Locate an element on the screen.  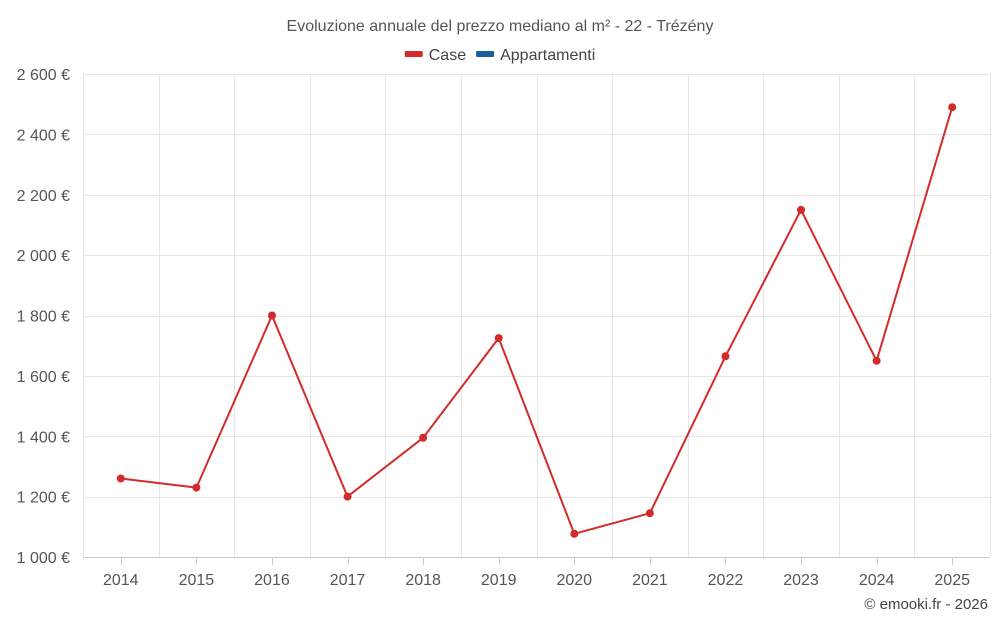
x-tick-label: 2014 is located at coordinates (121, 580).